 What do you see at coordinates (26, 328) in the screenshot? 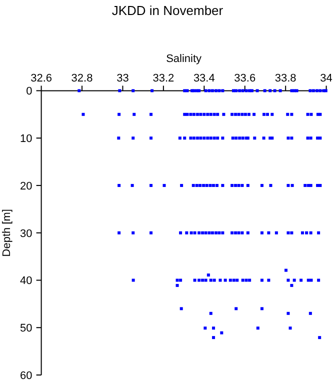
I see `y-tick-label: 50` at bounding box center [26, 328].